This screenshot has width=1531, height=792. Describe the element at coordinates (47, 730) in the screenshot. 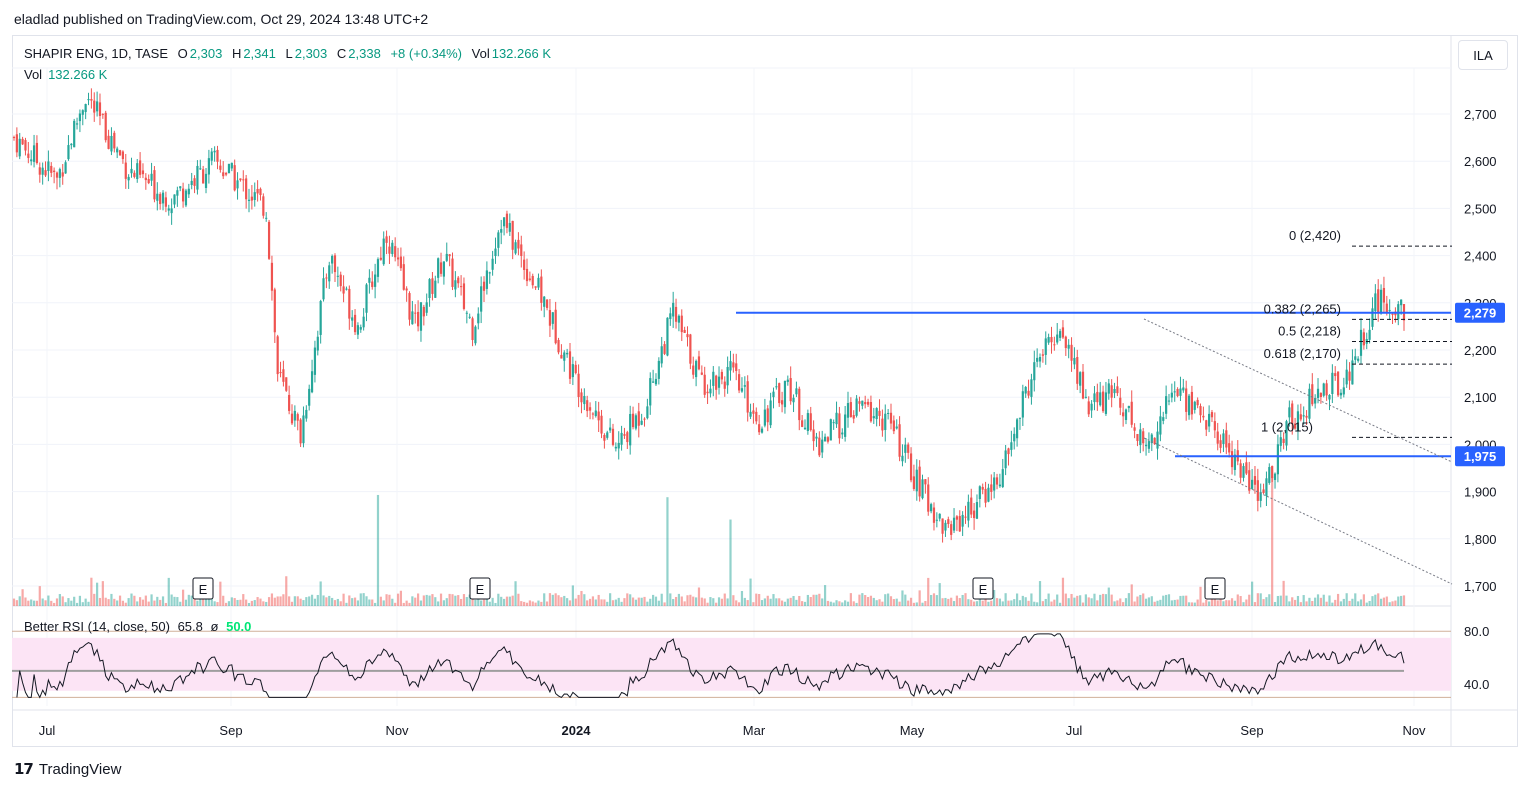

I see `x-tick-label: Jul` at that location.